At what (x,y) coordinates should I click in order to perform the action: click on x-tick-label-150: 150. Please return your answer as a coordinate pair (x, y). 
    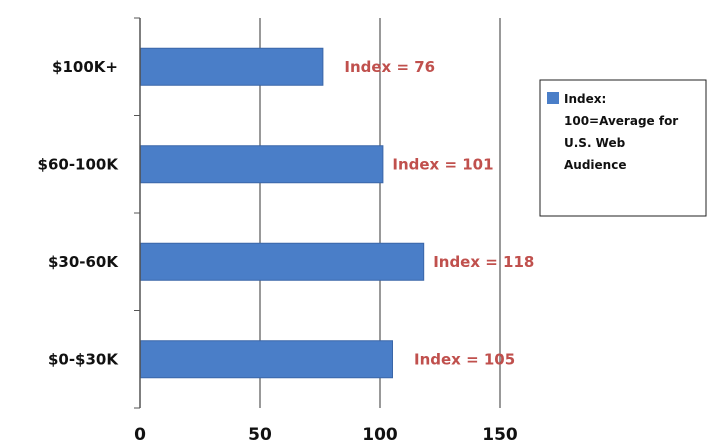
    Looking at the image, I should click on (500, 435).